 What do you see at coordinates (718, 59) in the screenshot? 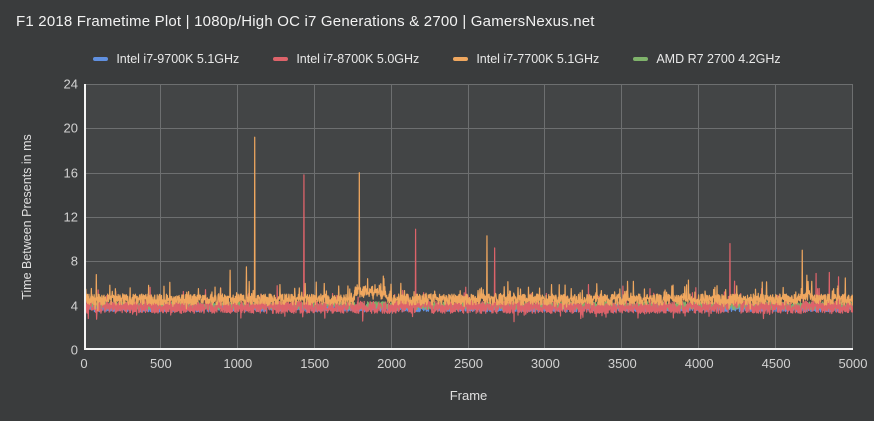
I see `legend-label: AMD R7 2700 4.2GHz` at bounding box center [718, 59].